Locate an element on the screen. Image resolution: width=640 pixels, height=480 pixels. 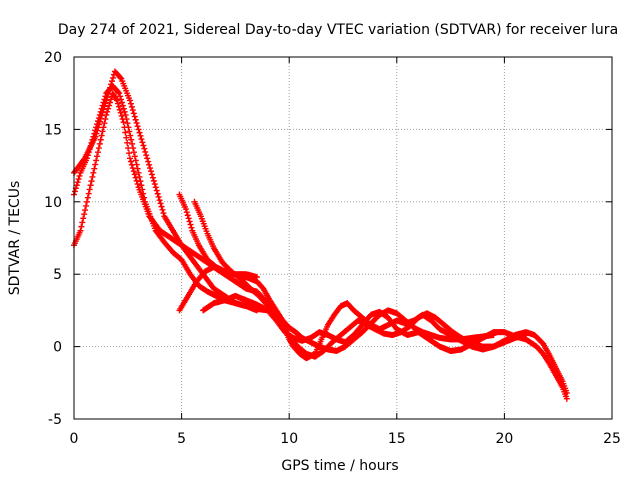
y-tick-label: 5 is located at coordinates (57, 275).